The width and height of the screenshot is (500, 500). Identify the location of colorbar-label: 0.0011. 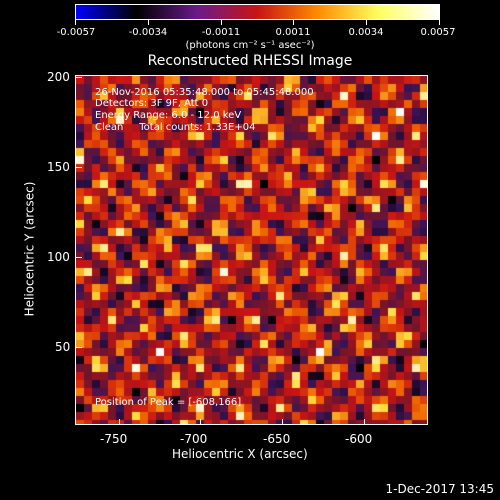
(293, 32).